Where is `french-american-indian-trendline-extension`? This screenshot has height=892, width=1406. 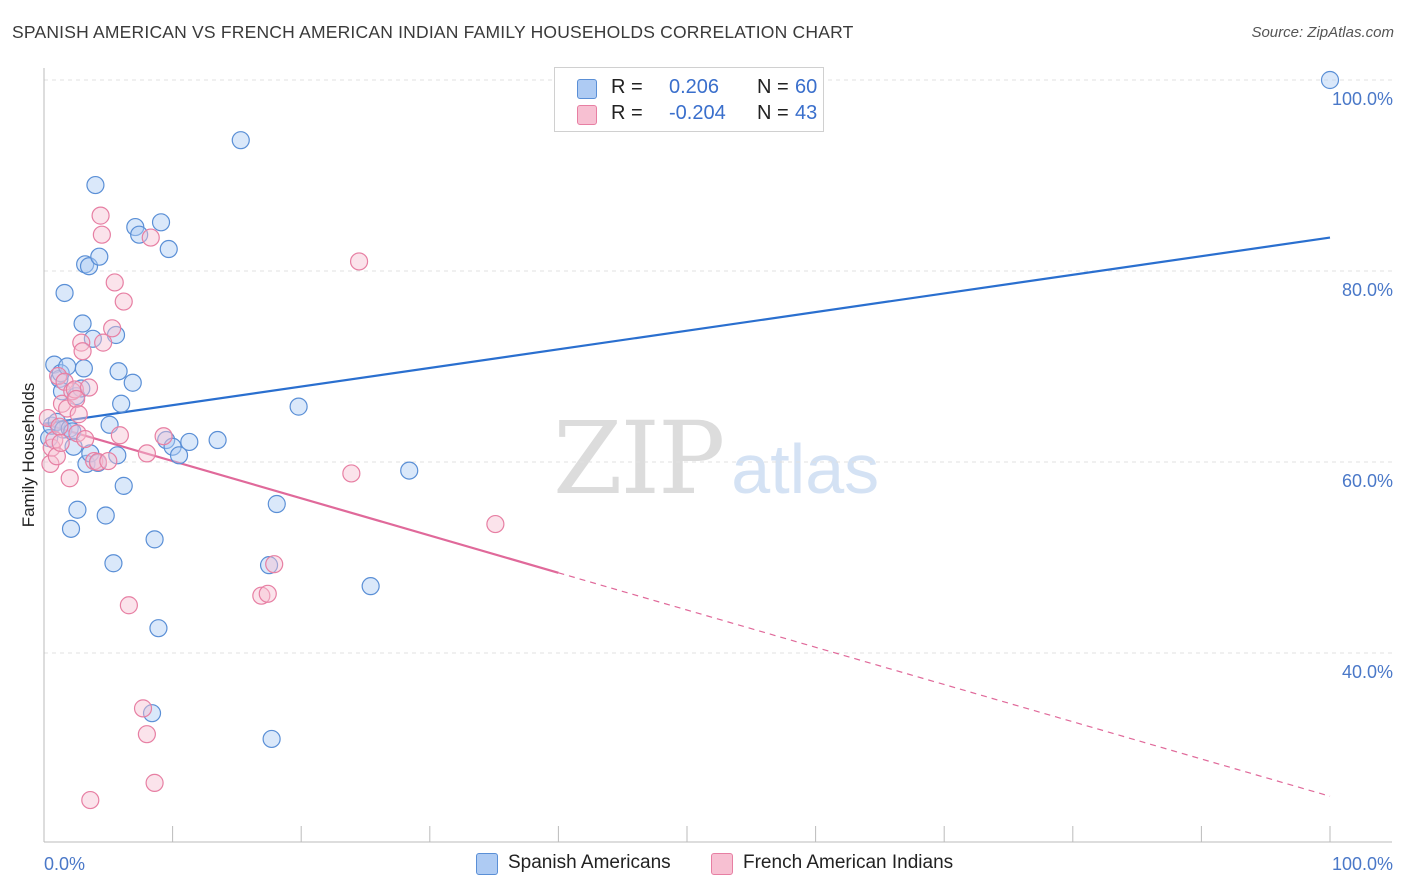 french-american-indian-trendline-extension is located at coordinates (944, 684).